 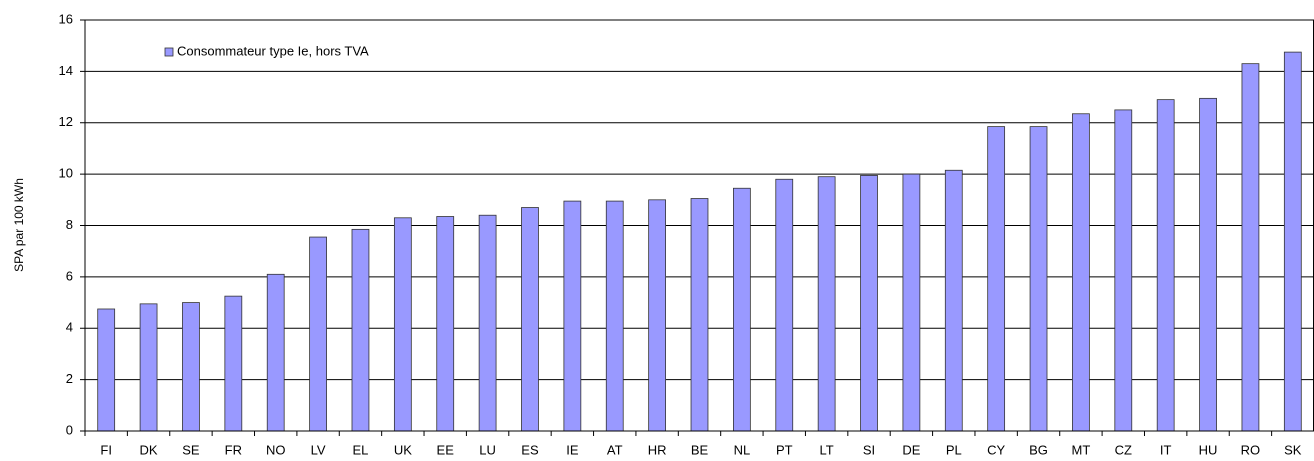 I want to click on x-tick-label: NL, so click(x=742, y=449).